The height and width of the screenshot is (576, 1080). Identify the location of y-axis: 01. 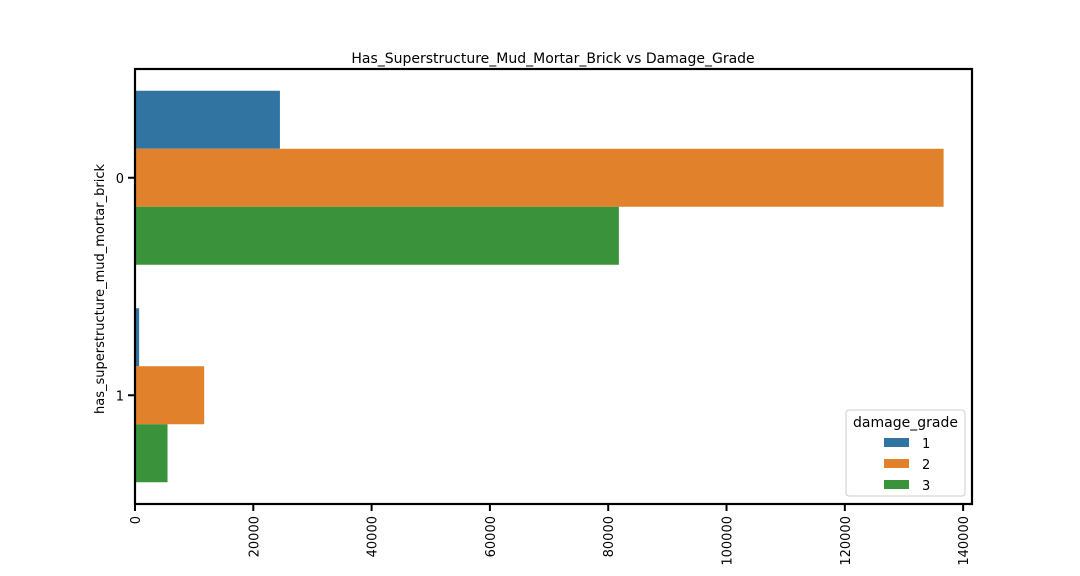
(125, 288).